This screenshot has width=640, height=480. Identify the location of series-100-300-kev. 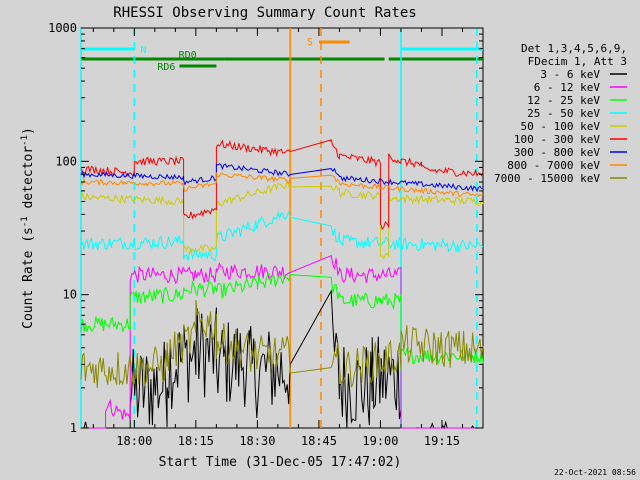
(282, 185).